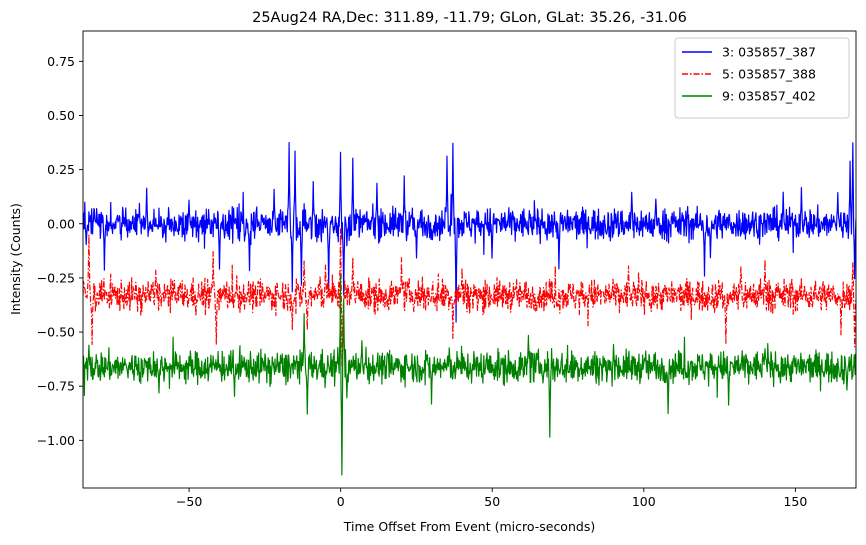  Describe the element at coordinates (61, 169) in the screenshot. I see `y-tick-label: 0.25` at that location.